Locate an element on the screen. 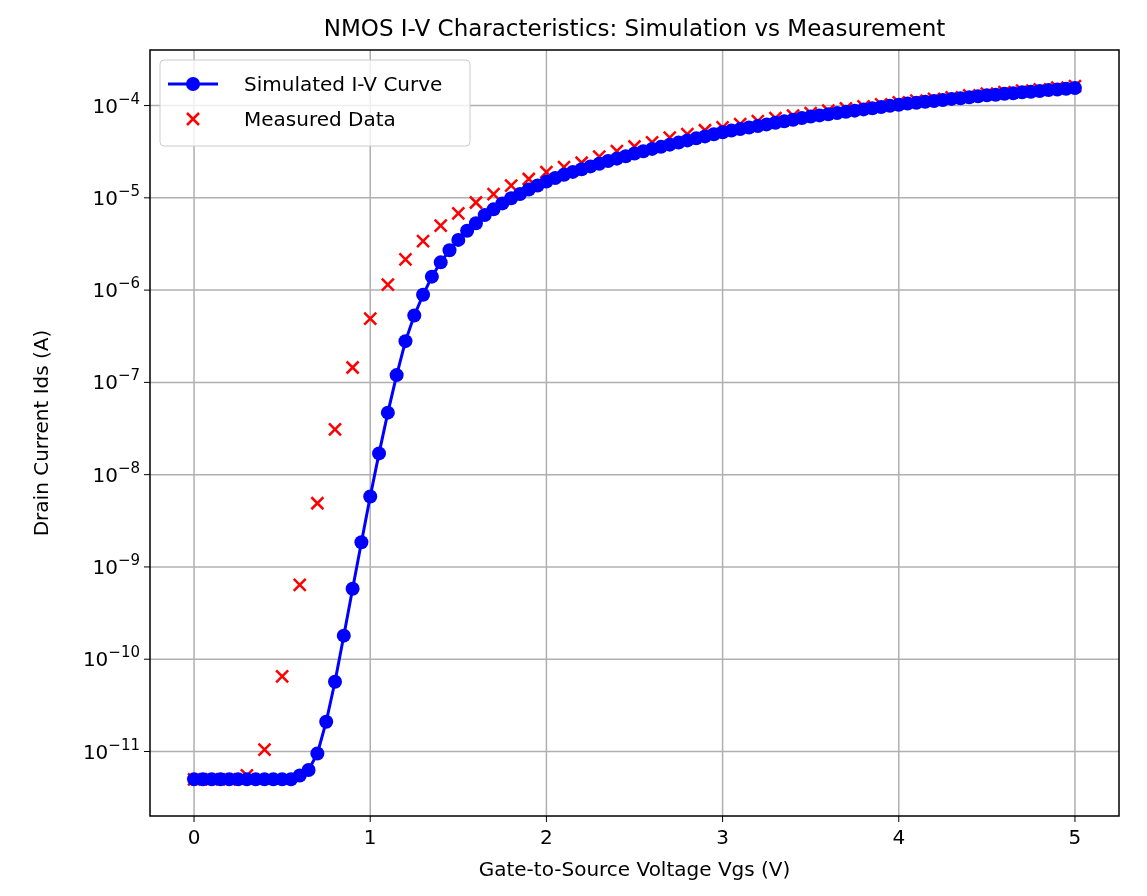 This screenshot has width=1147, height=896. chart-title: NMOS I-V Characteristics: Simulation vs Measurement is located at coordinates (634, 28).